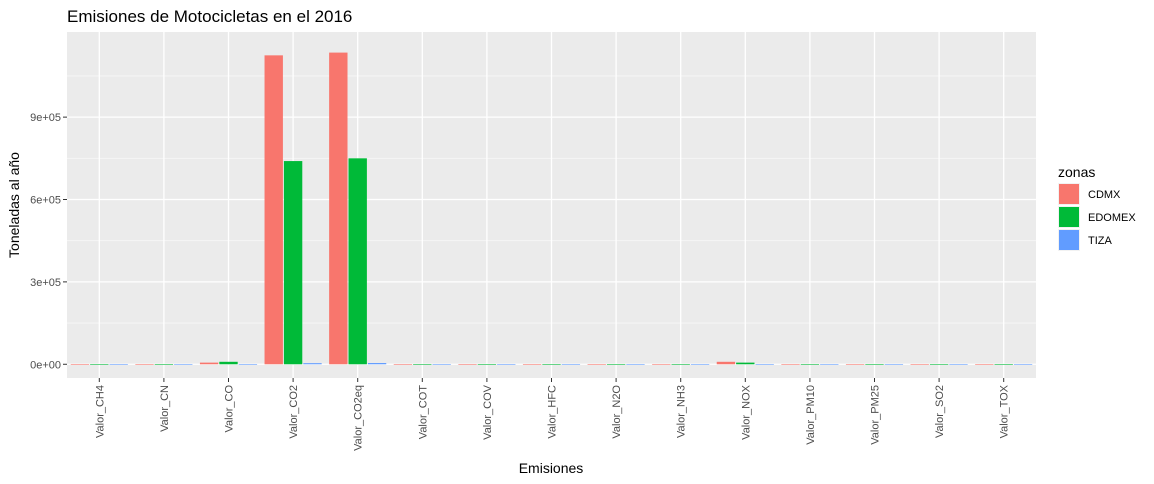 The width and height of the screenshot is (1154, 484). Describe the element at coordinates (635, 364) in the screenshot. I see `bar-tiza-valor_n2o` at that location.